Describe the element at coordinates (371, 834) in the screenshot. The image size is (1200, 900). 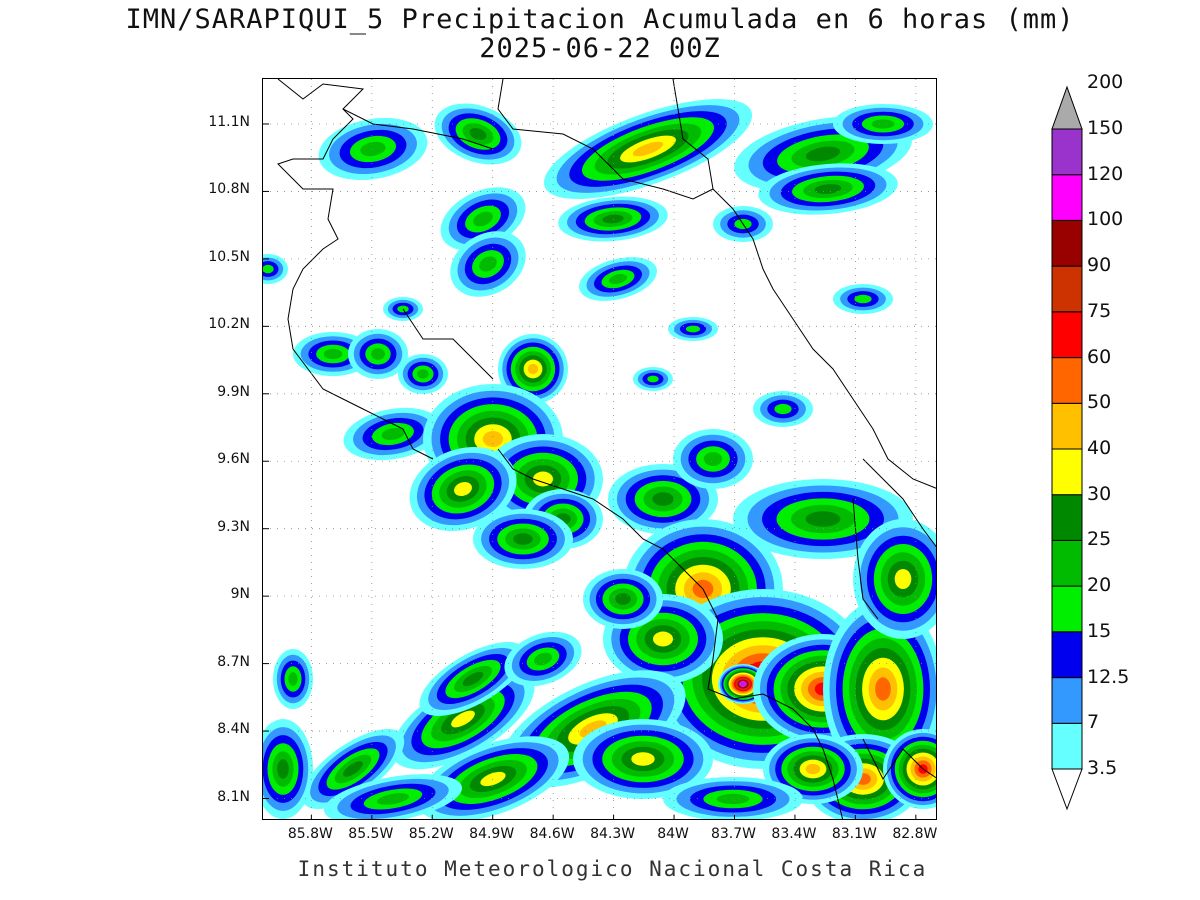
I see `lon-tick-label: 85.5W` at that location.